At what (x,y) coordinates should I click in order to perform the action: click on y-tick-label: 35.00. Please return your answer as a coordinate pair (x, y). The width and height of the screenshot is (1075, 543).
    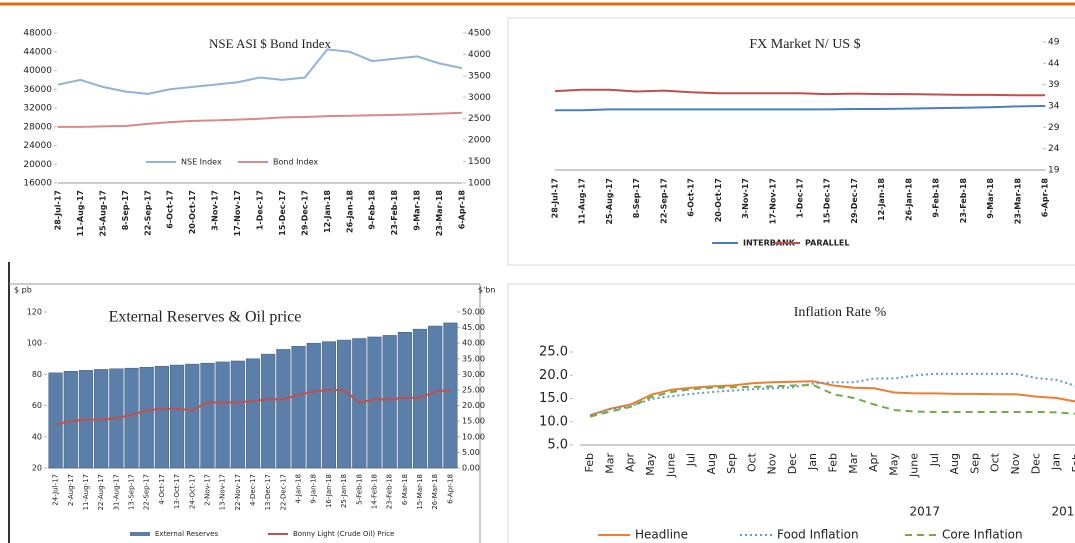
    Looking at the image, I should click on (473, 358).